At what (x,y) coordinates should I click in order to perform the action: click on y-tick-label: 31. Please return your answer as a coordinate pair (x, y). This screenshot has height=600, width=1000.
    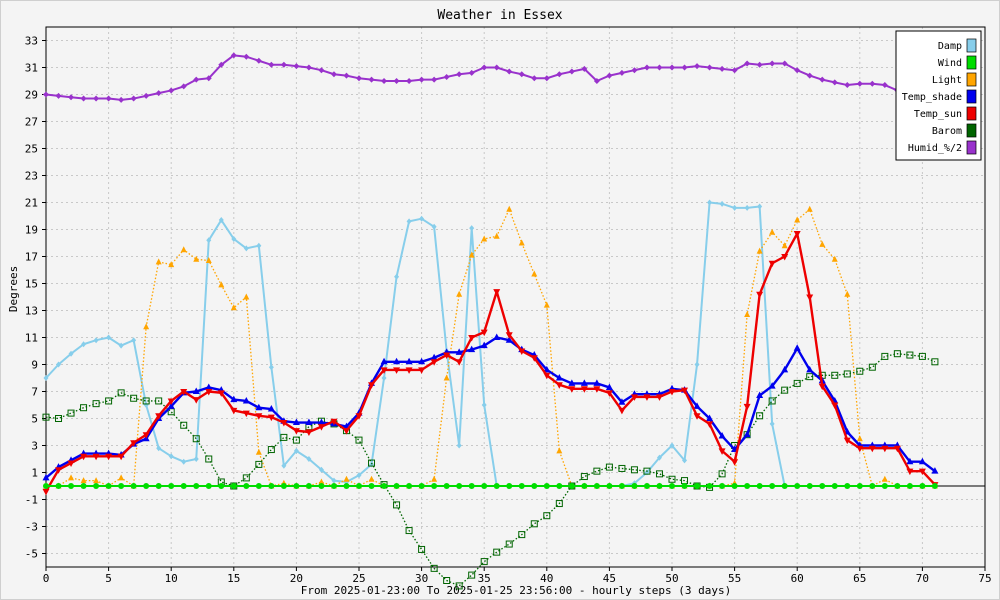
    Looking at the image, I should click on (31, 68).